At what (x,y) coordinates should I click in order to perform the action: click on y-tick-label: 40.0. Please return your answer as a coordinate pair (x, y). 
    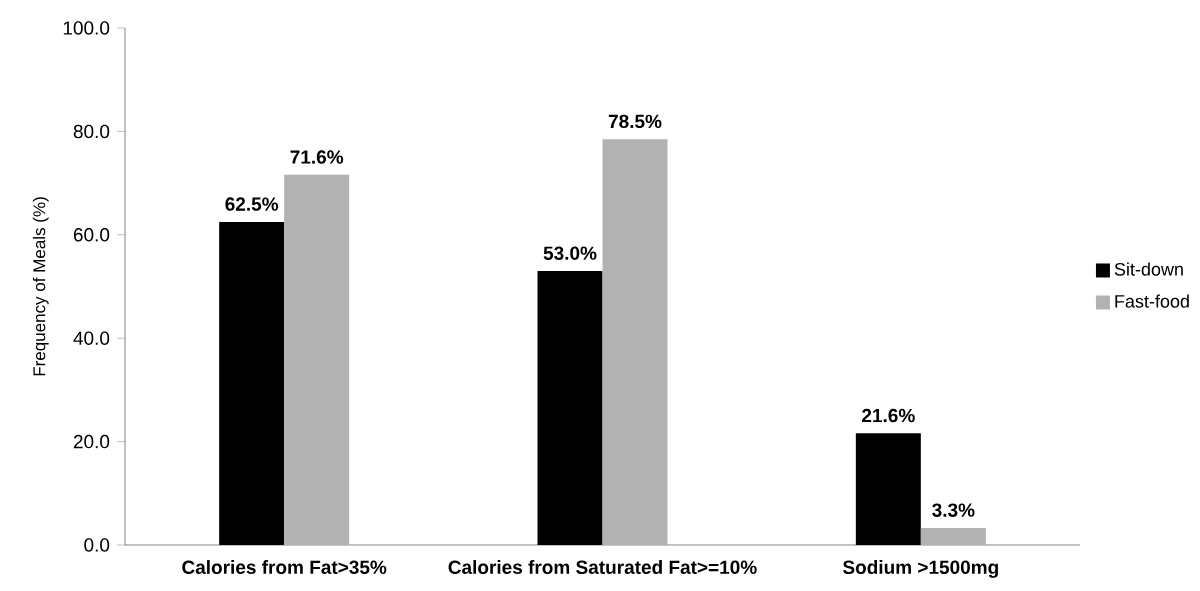
    Looking at the image, I should click on (91, 338).